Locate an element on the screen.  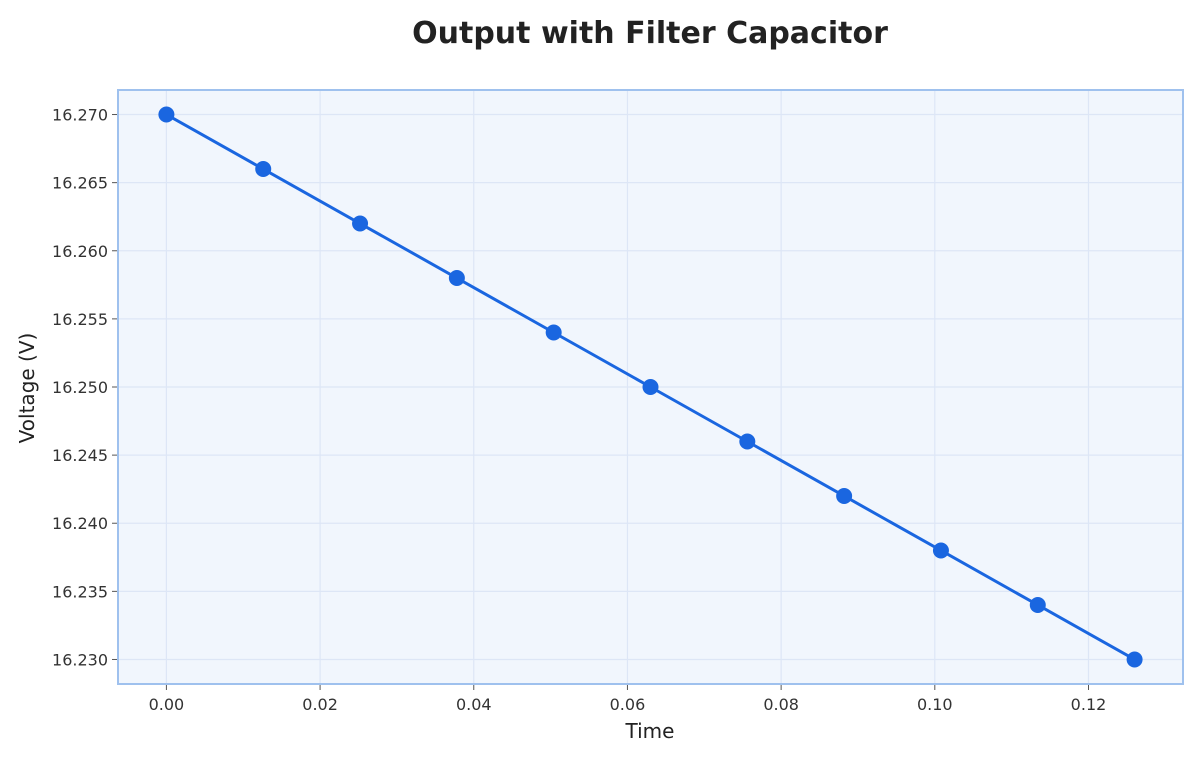
y-tick-label: 16.265 is located at coordinates (80, 183).